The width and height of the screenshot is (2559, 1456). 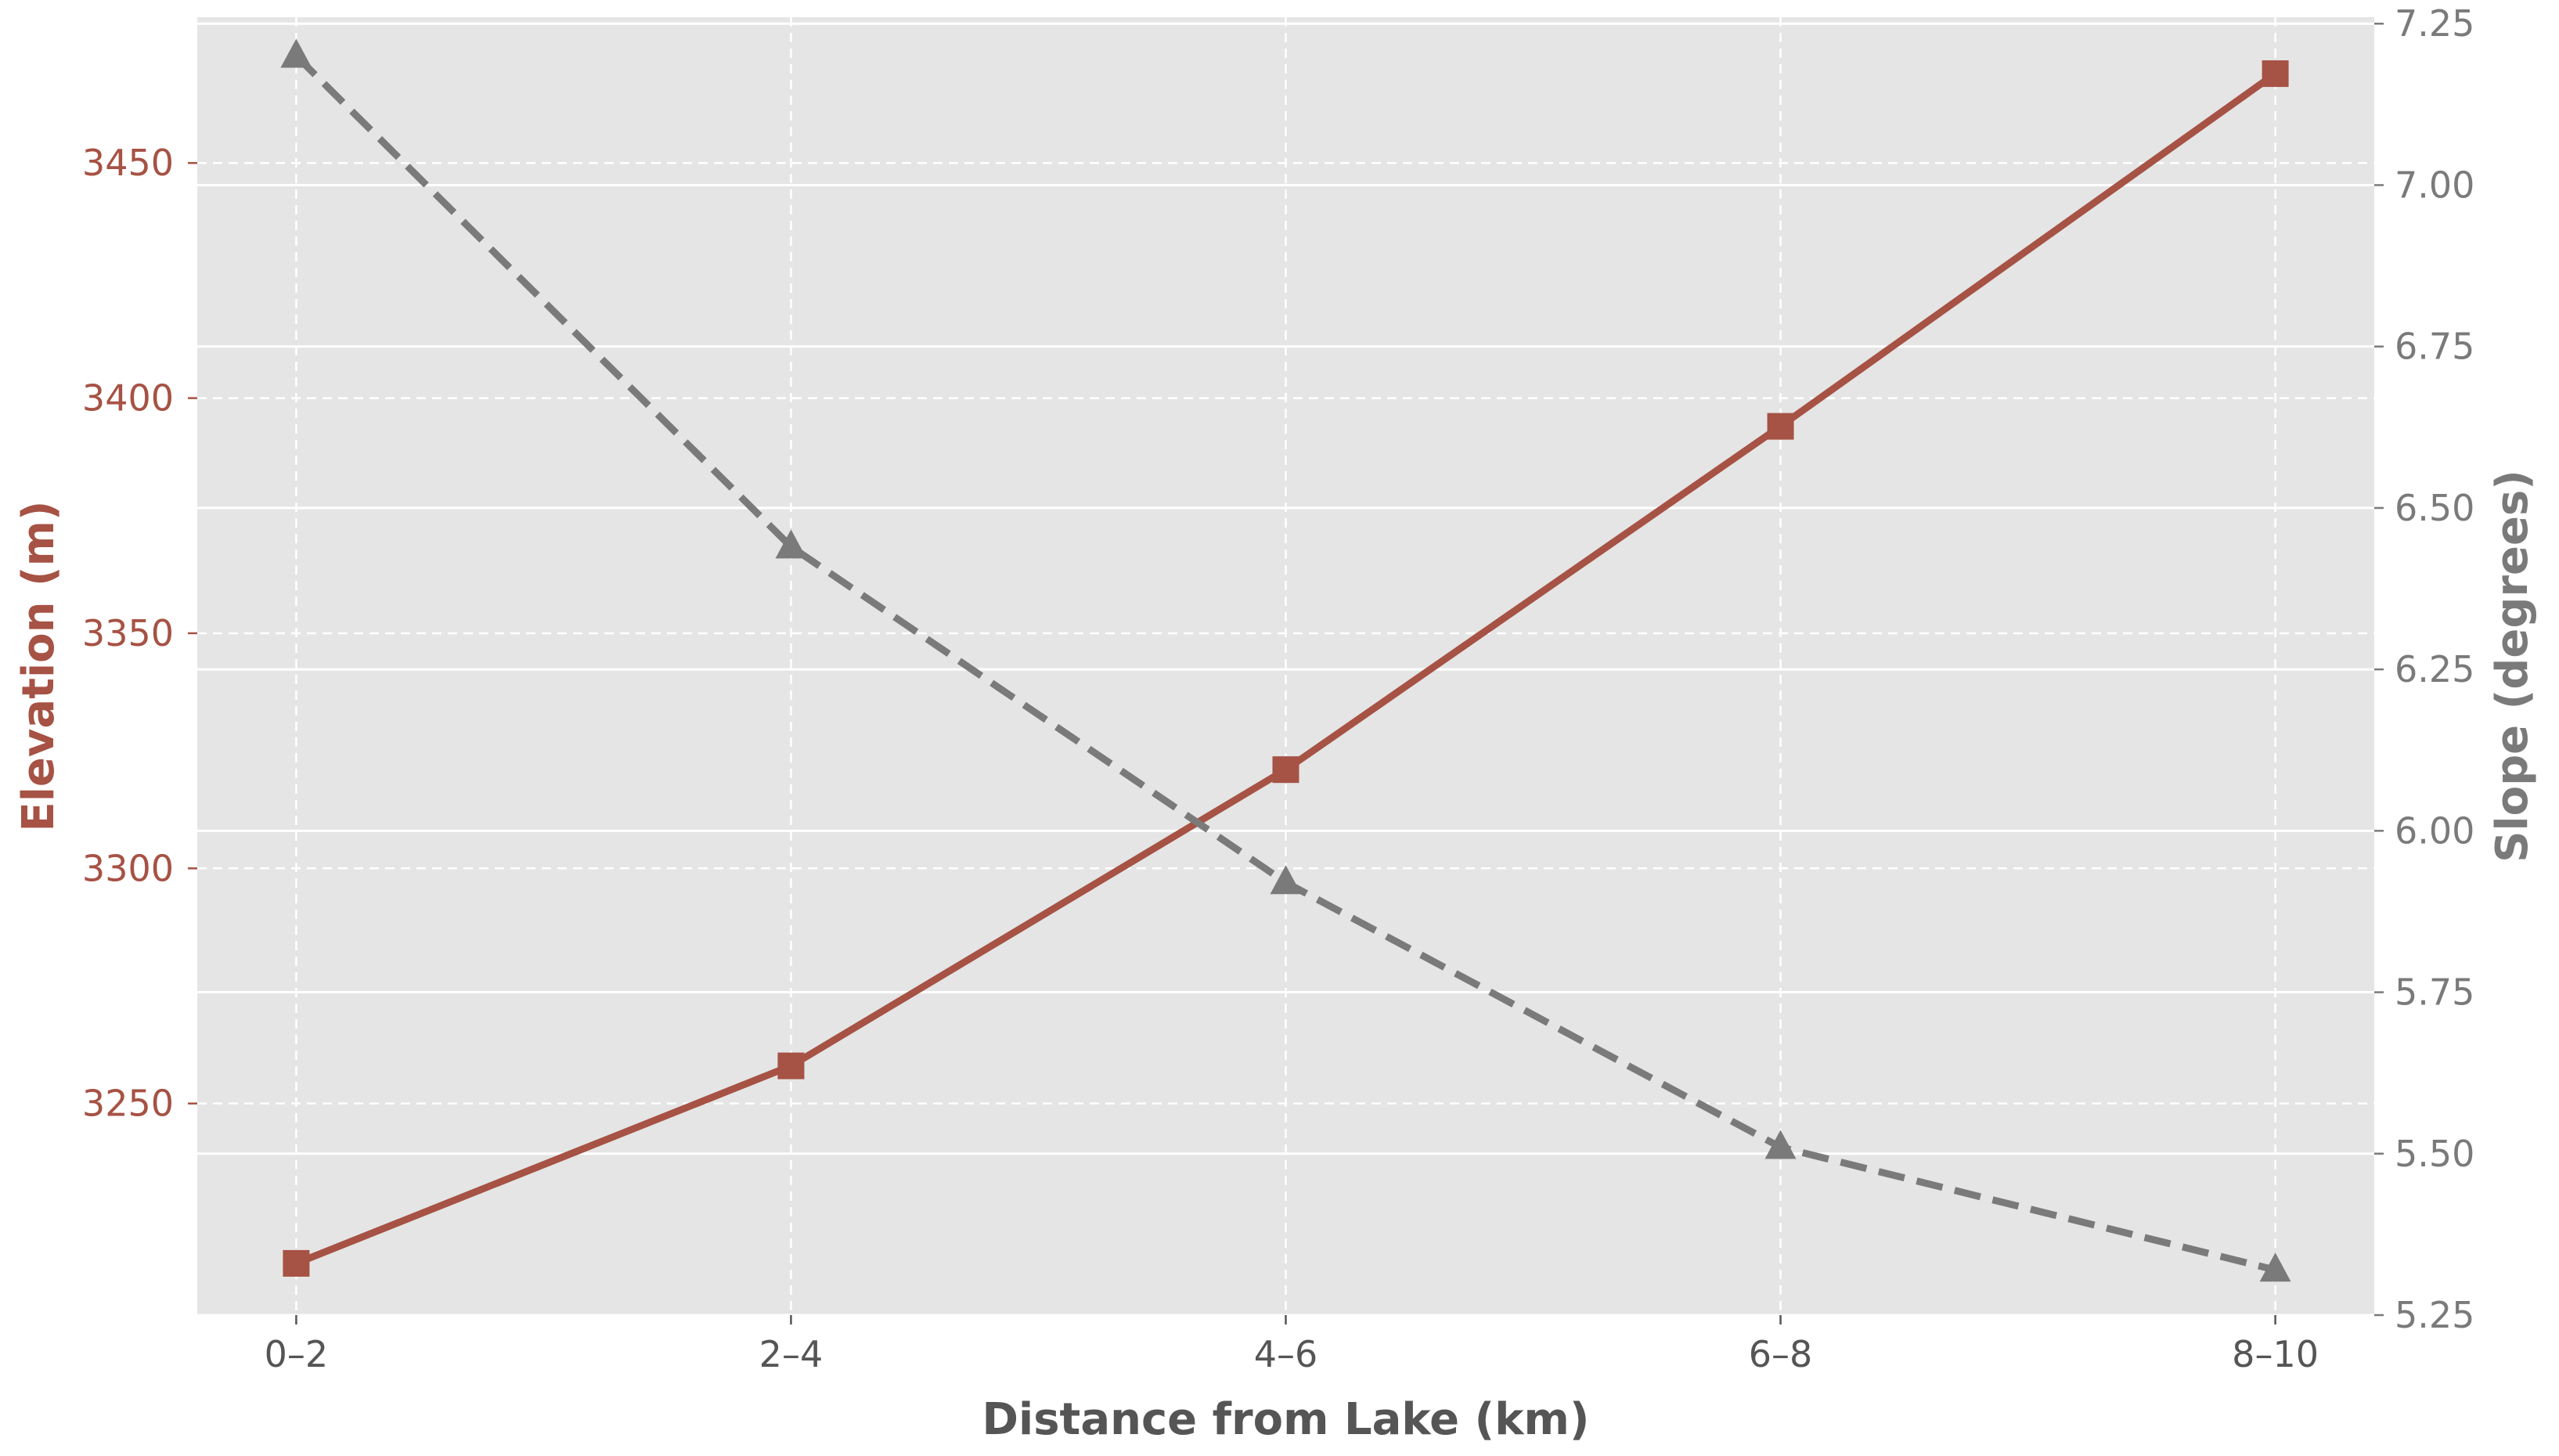 What do you see at coordinates (38, 665) in the screenshot?
I see `left-y-axis-title: Elevation (m)` at bounding box center [38, 665].